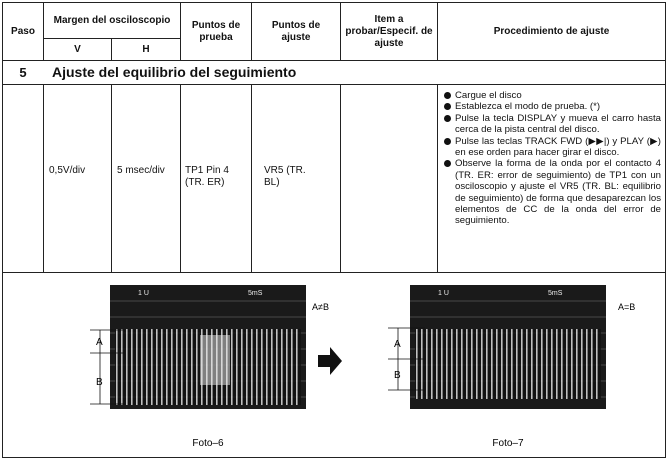 The width and height of the screenshot is (667, 459). I want to click on header-cell: Puntos de prueba, so click(216, 31).